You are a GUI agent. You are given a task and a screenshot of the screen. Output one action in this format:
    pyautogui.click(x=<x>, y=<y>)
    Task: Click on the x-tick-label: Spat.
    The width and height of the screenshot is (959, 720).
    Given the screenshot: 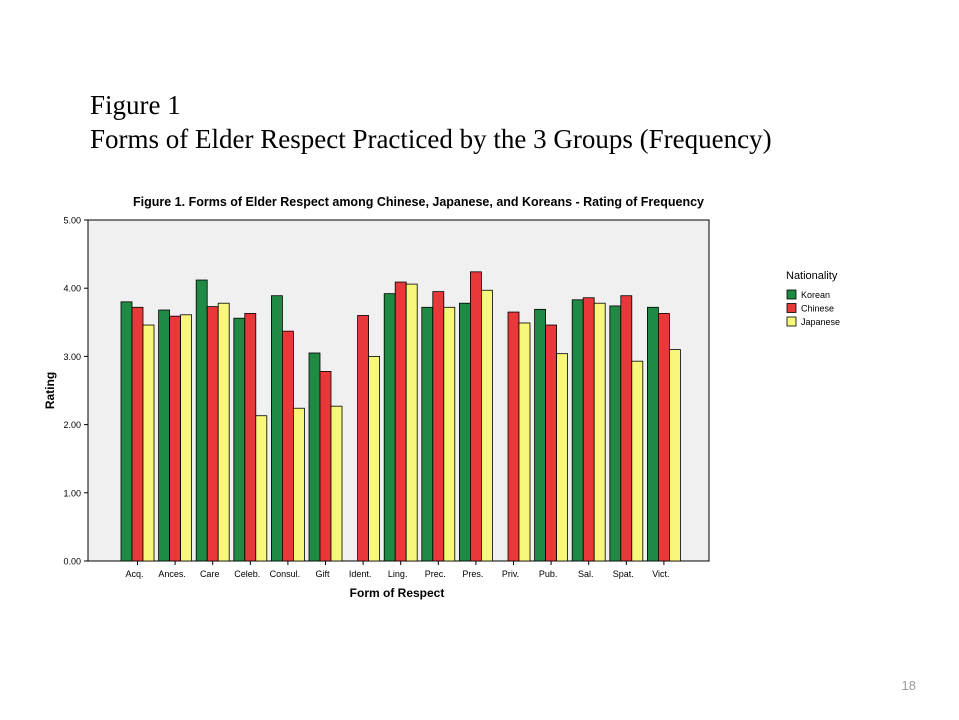 What is the action you would take?
    pyautogui.click(x=623, y=574)
    